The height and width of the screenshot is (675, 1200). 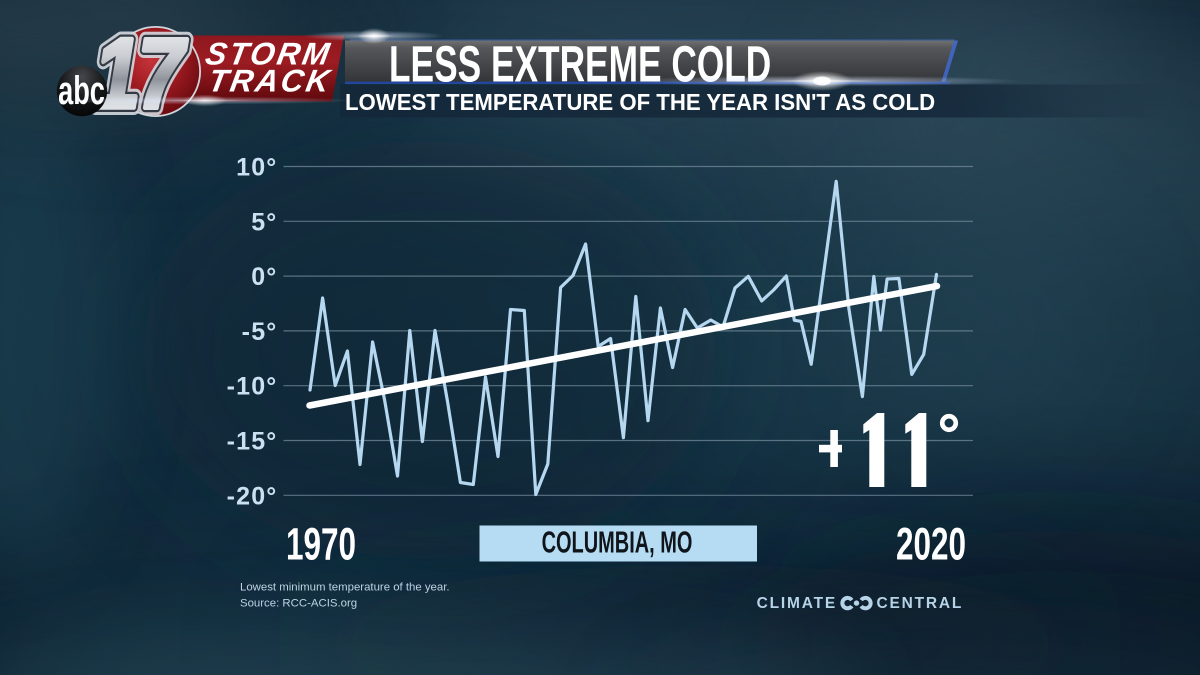 I want to click on svg-text: TRACK, so click(x=270, y=81).